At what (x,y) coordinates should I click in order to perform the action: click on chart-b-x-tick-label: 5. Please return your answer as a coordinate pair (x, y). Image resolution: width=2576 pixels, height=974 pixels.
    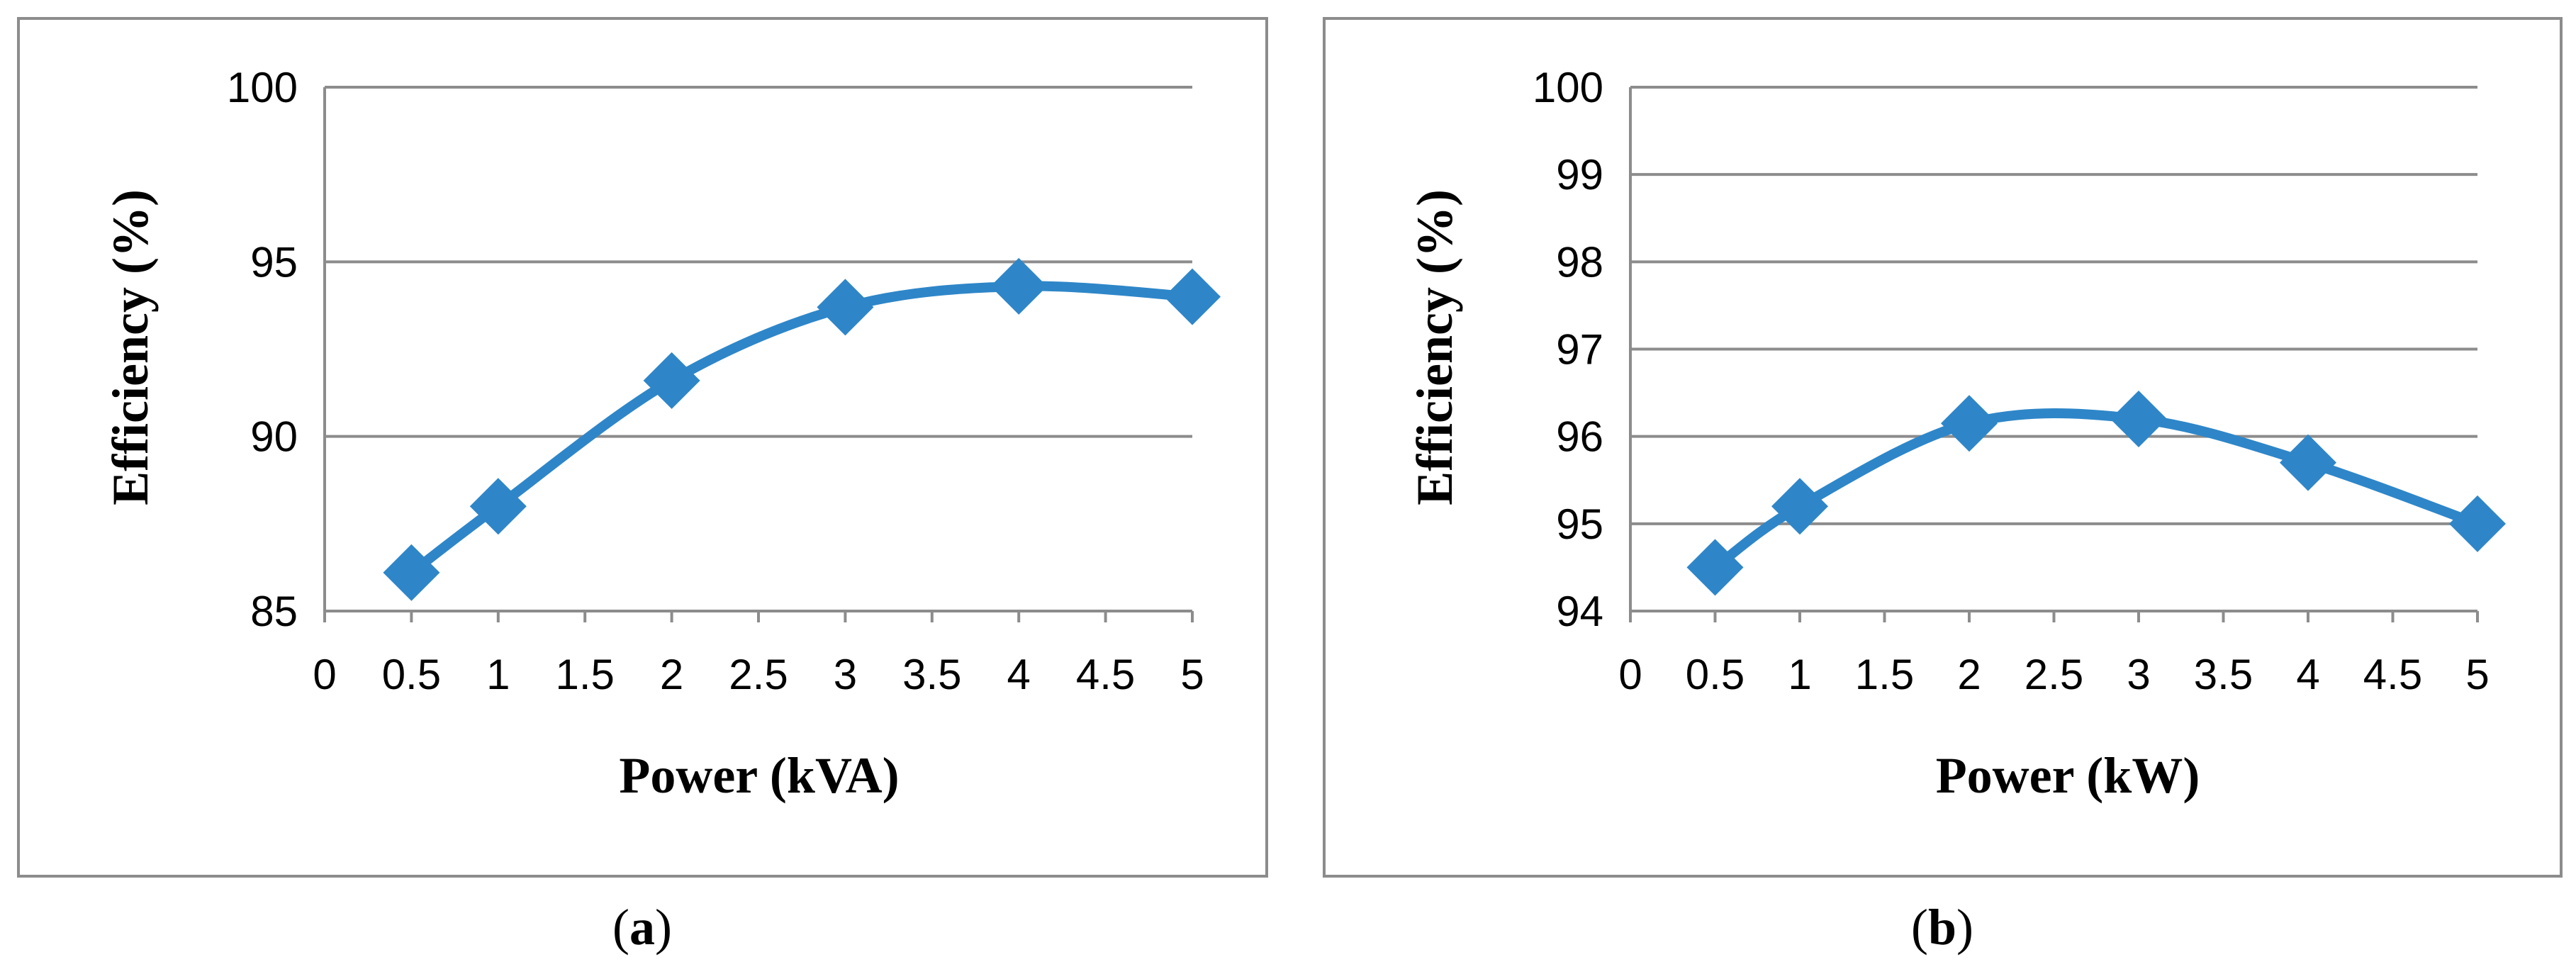
    Looking at the image, I should click on (2477, 675).